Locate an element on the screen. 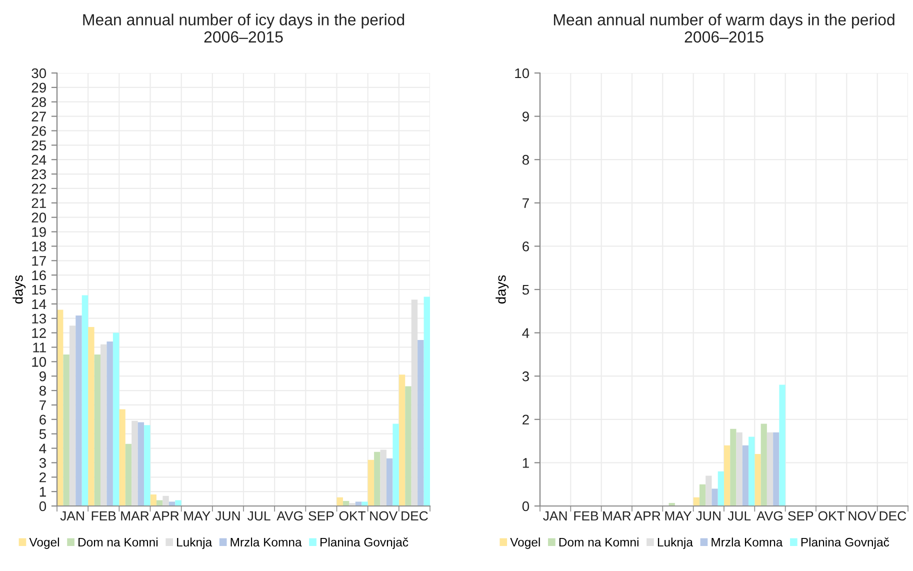 The height and width of the screenshot is (571, 913). y-tick-label: 16 is located at coordinates (39, 275).